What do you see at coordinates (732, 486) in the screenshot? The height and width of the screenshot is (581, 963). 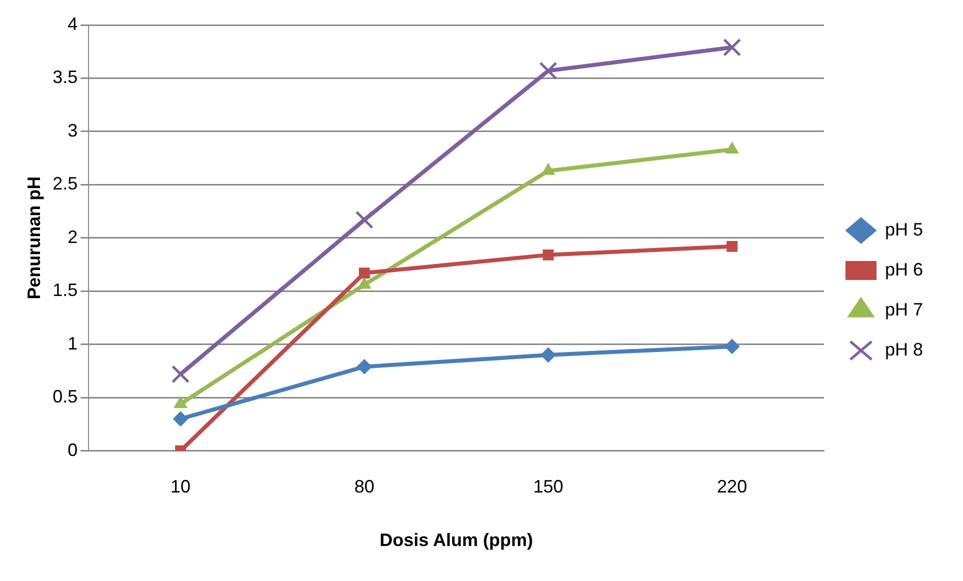 I see `x-tick-label: 220` at bounding box center [732, 486].